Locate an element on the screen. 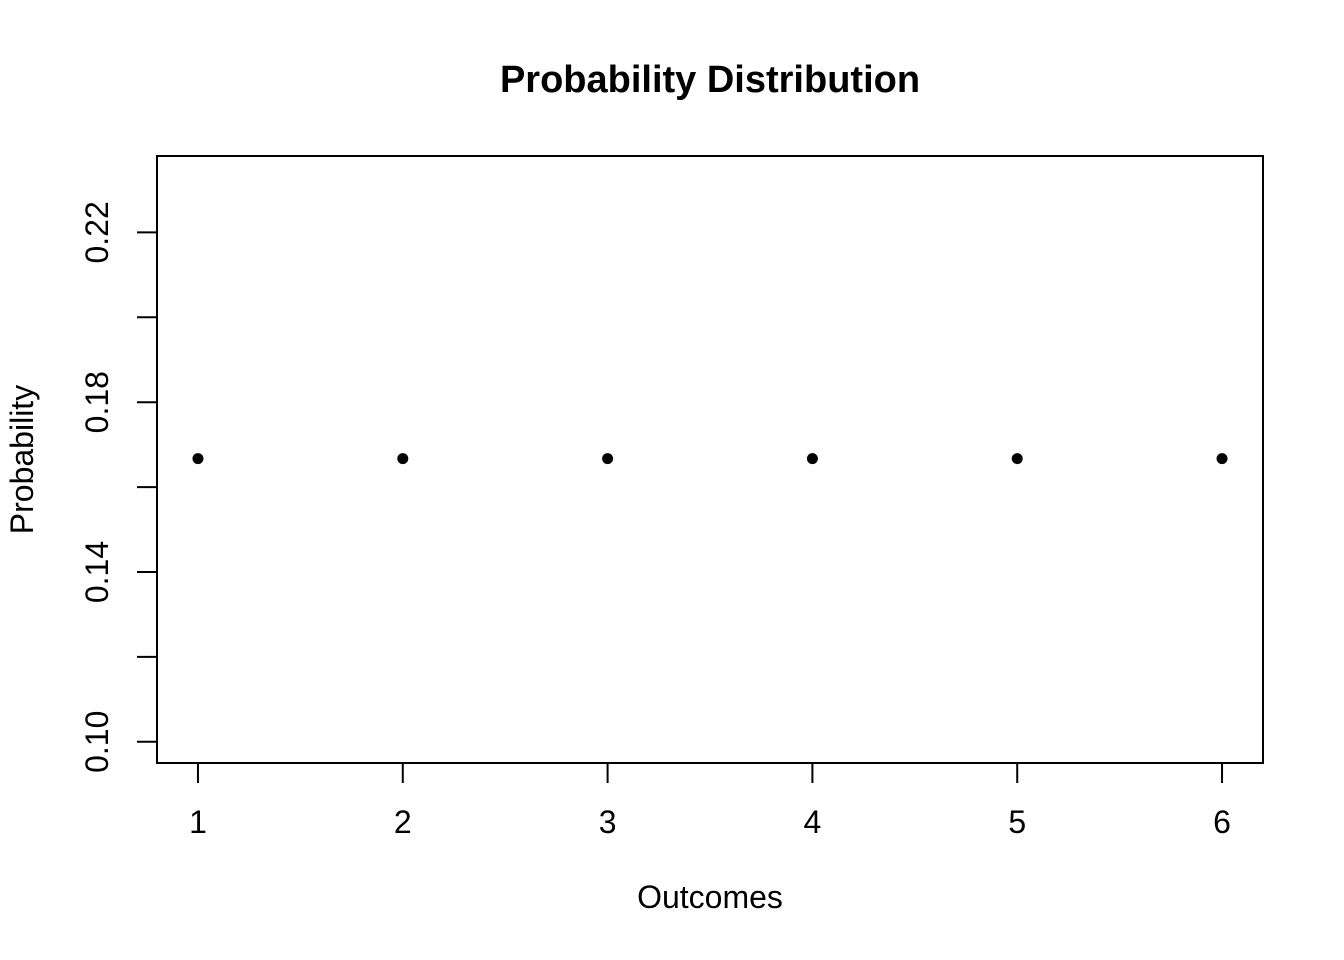 The width and height of the screenshot is (1344, 960). x-tick-label: 3 is located at coordinates (608, 822).